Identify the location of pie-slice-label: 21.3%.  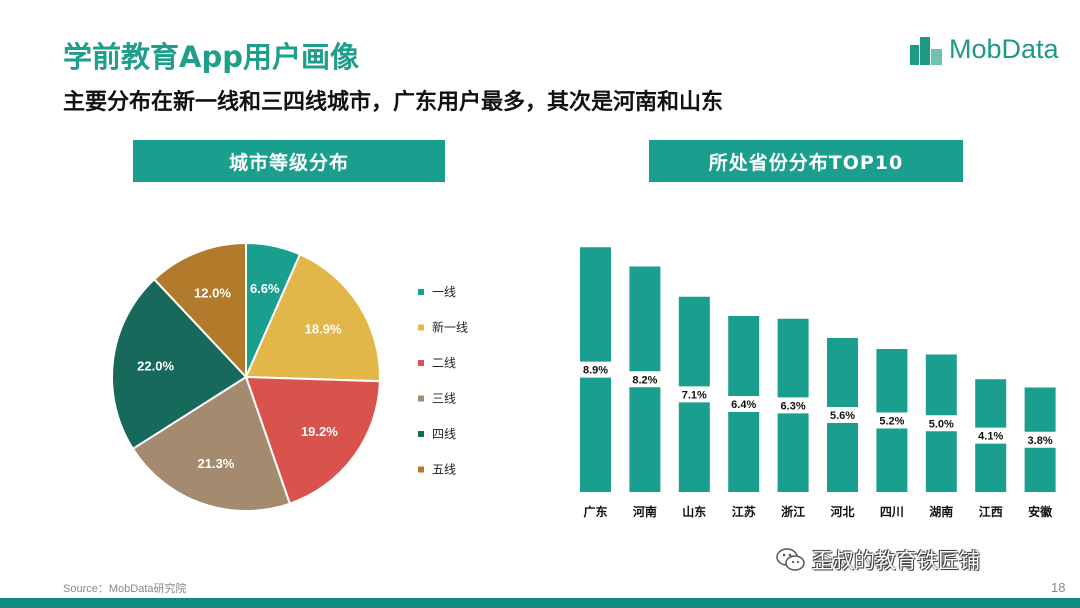
(216, 463).